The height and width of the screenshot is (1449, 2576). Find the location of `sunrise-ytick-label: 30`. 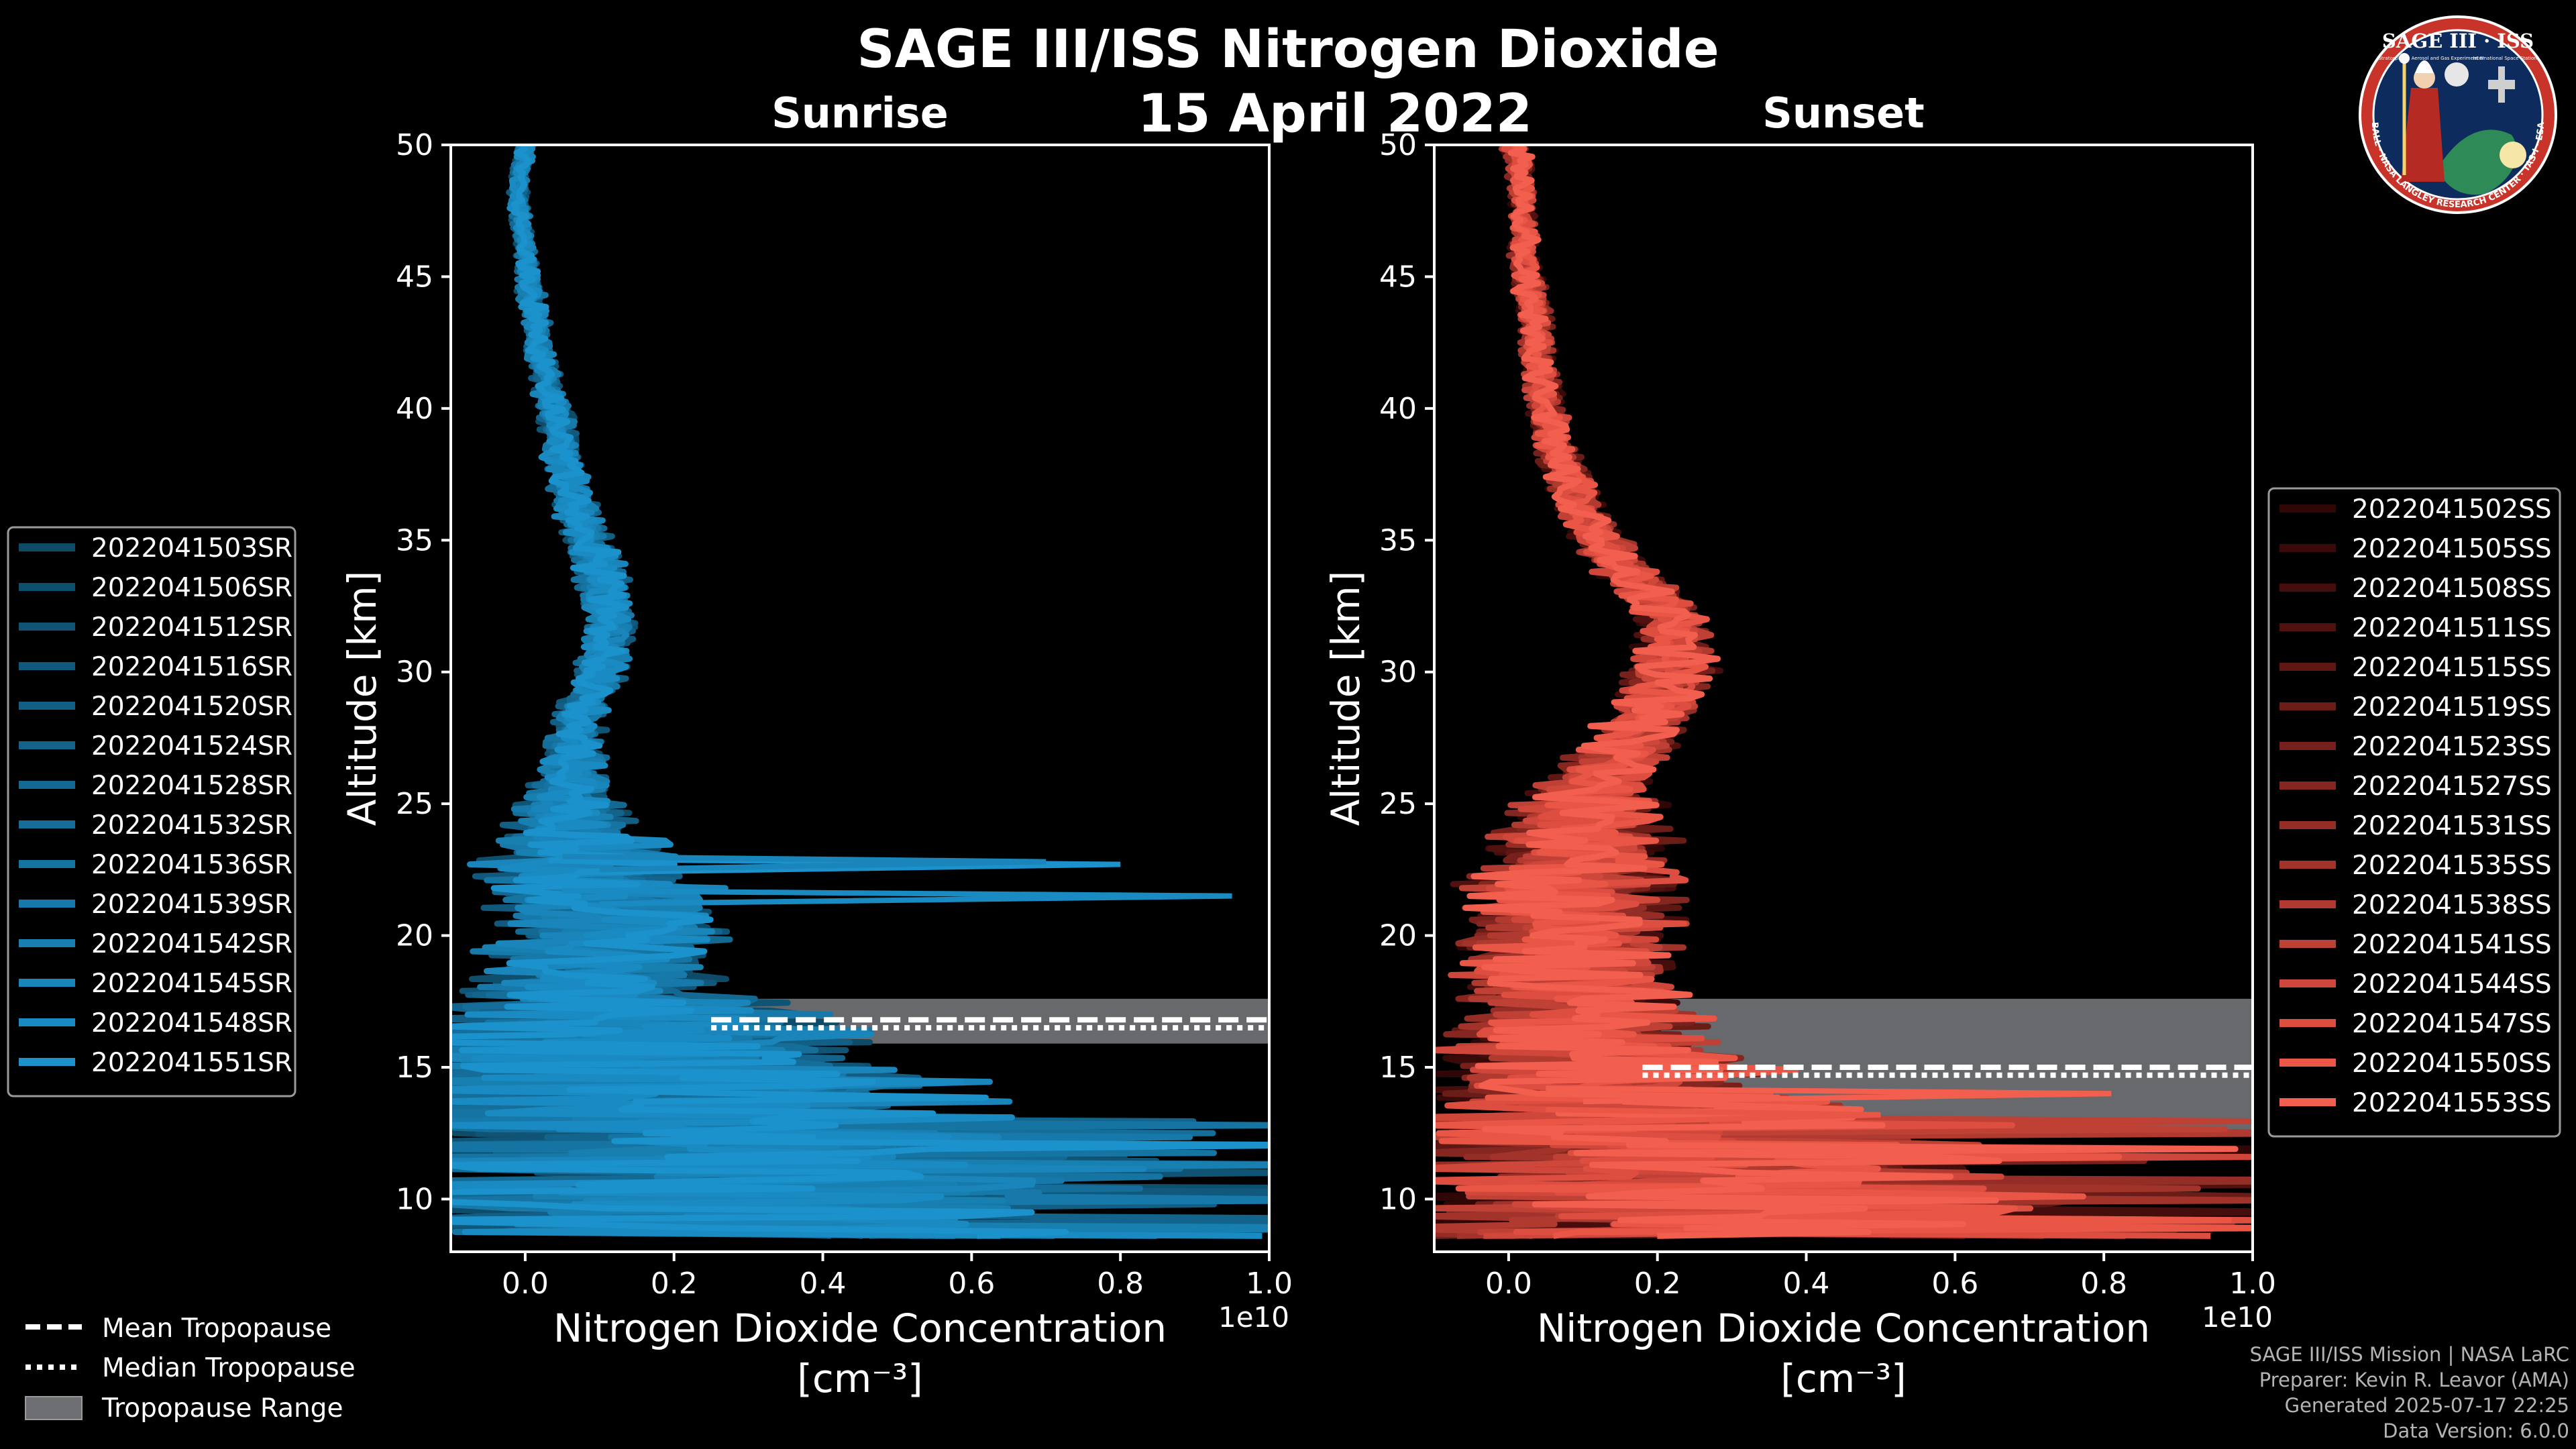

sunrise-ytick-label: 30 is located at coordinates (414, 672).